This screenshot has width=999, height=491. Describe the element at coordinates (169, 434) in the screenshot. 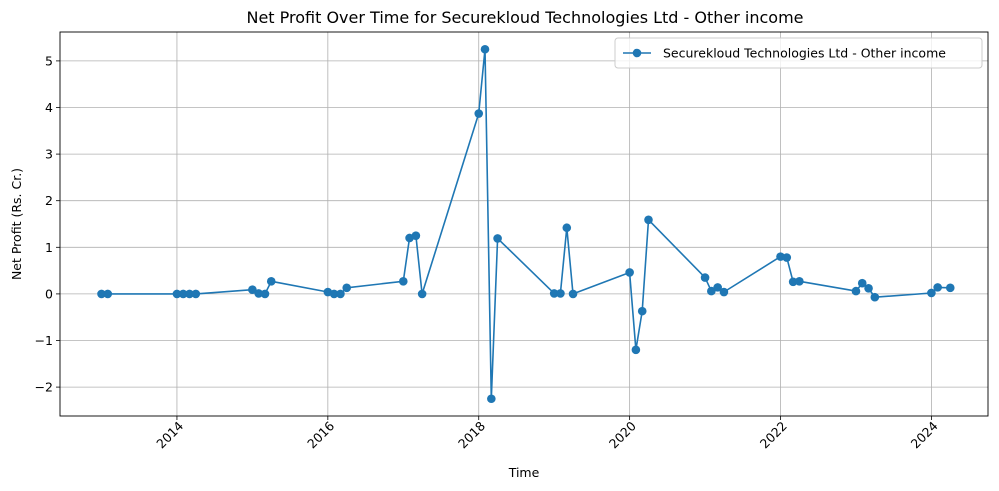

I see `x-tick-label: 2014` at that location.